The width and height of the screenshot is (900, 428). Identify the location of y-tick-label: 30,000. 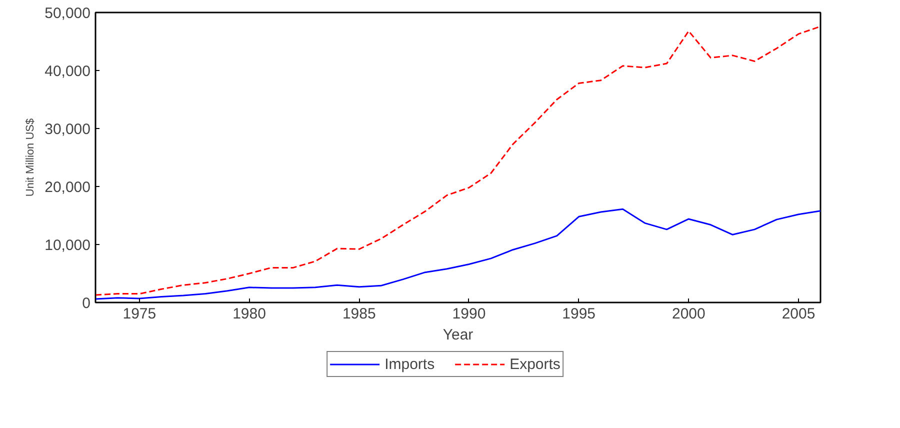
(67, 129).